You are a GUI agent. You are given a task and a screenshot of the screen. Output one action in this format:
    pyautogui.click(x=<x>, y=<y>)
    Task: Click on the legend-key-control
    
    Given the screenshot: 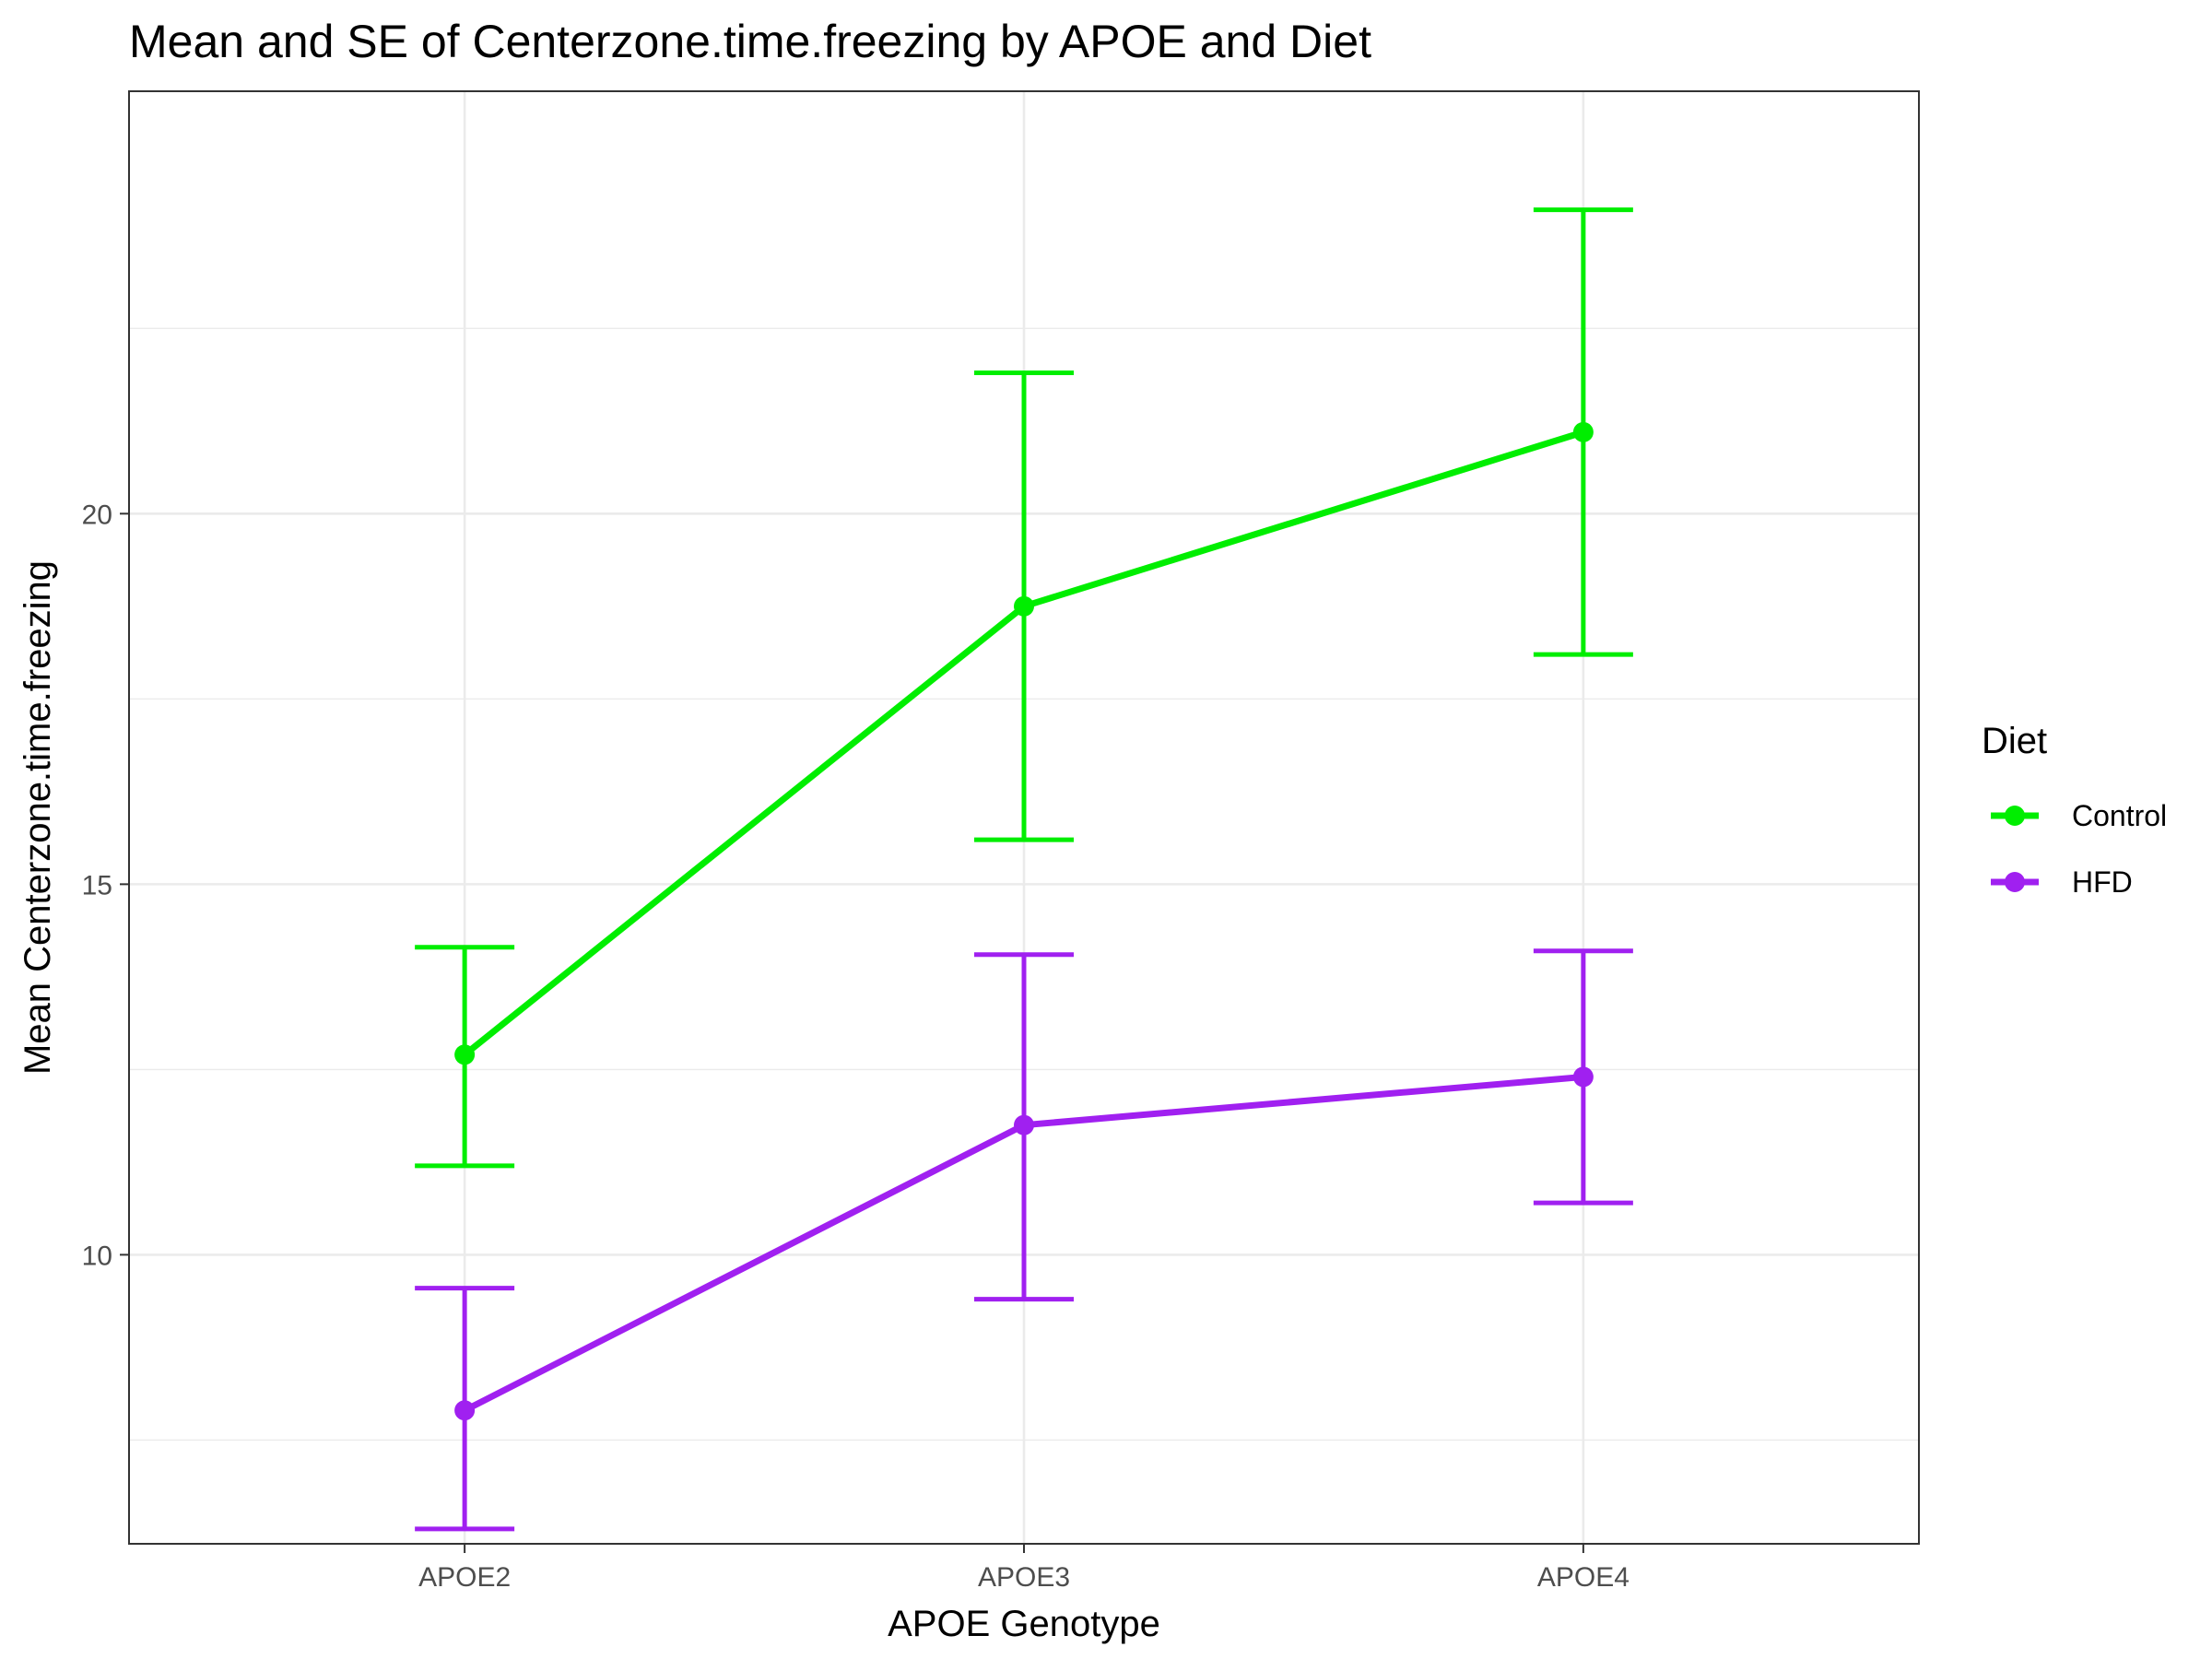 What is the action you would take?
    pyautogui.click(x=2015, y=816)
    